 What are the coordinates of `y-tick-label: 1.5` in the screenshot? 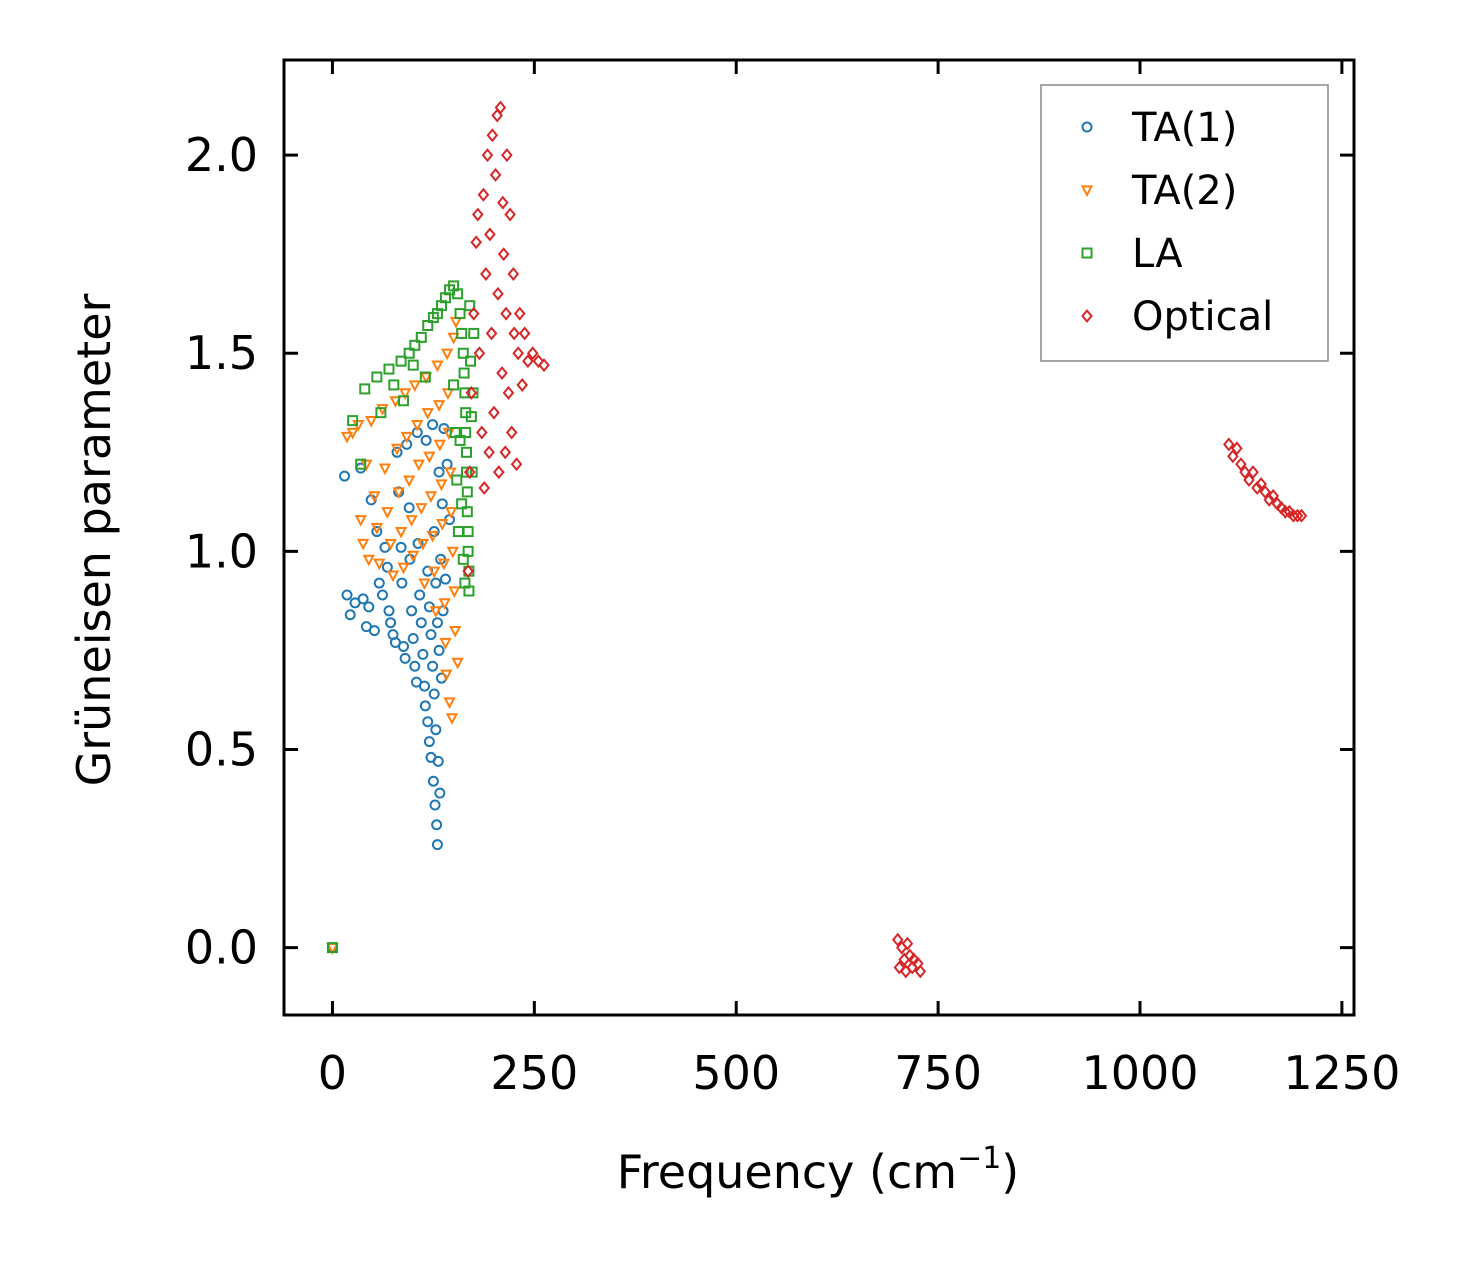 It's located at (221, 353).